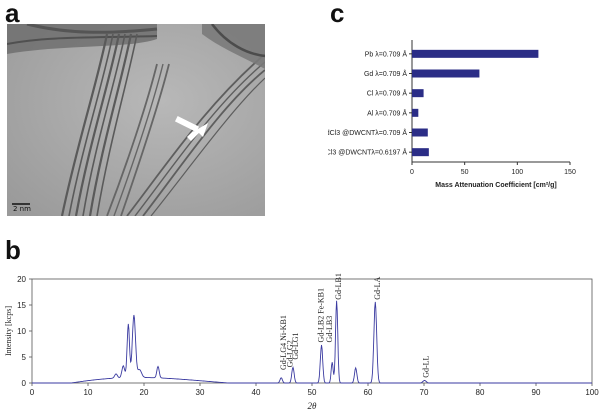 The image size is (600, 413). I want to click on y-tick-label-2: 10, so click(21, 331).